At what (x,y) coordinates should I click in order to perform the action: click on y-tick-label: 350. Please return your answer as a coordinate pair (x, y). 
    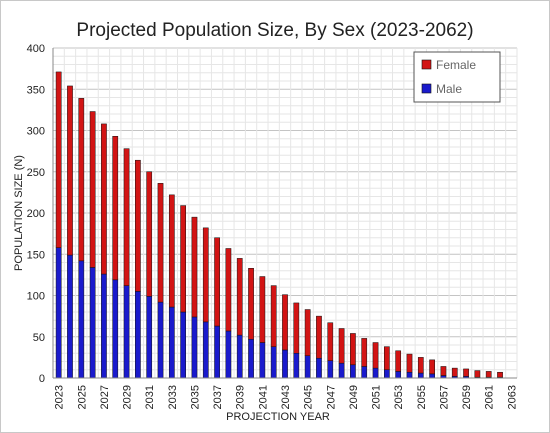
    Looking at the image, I should click on (36, 90).